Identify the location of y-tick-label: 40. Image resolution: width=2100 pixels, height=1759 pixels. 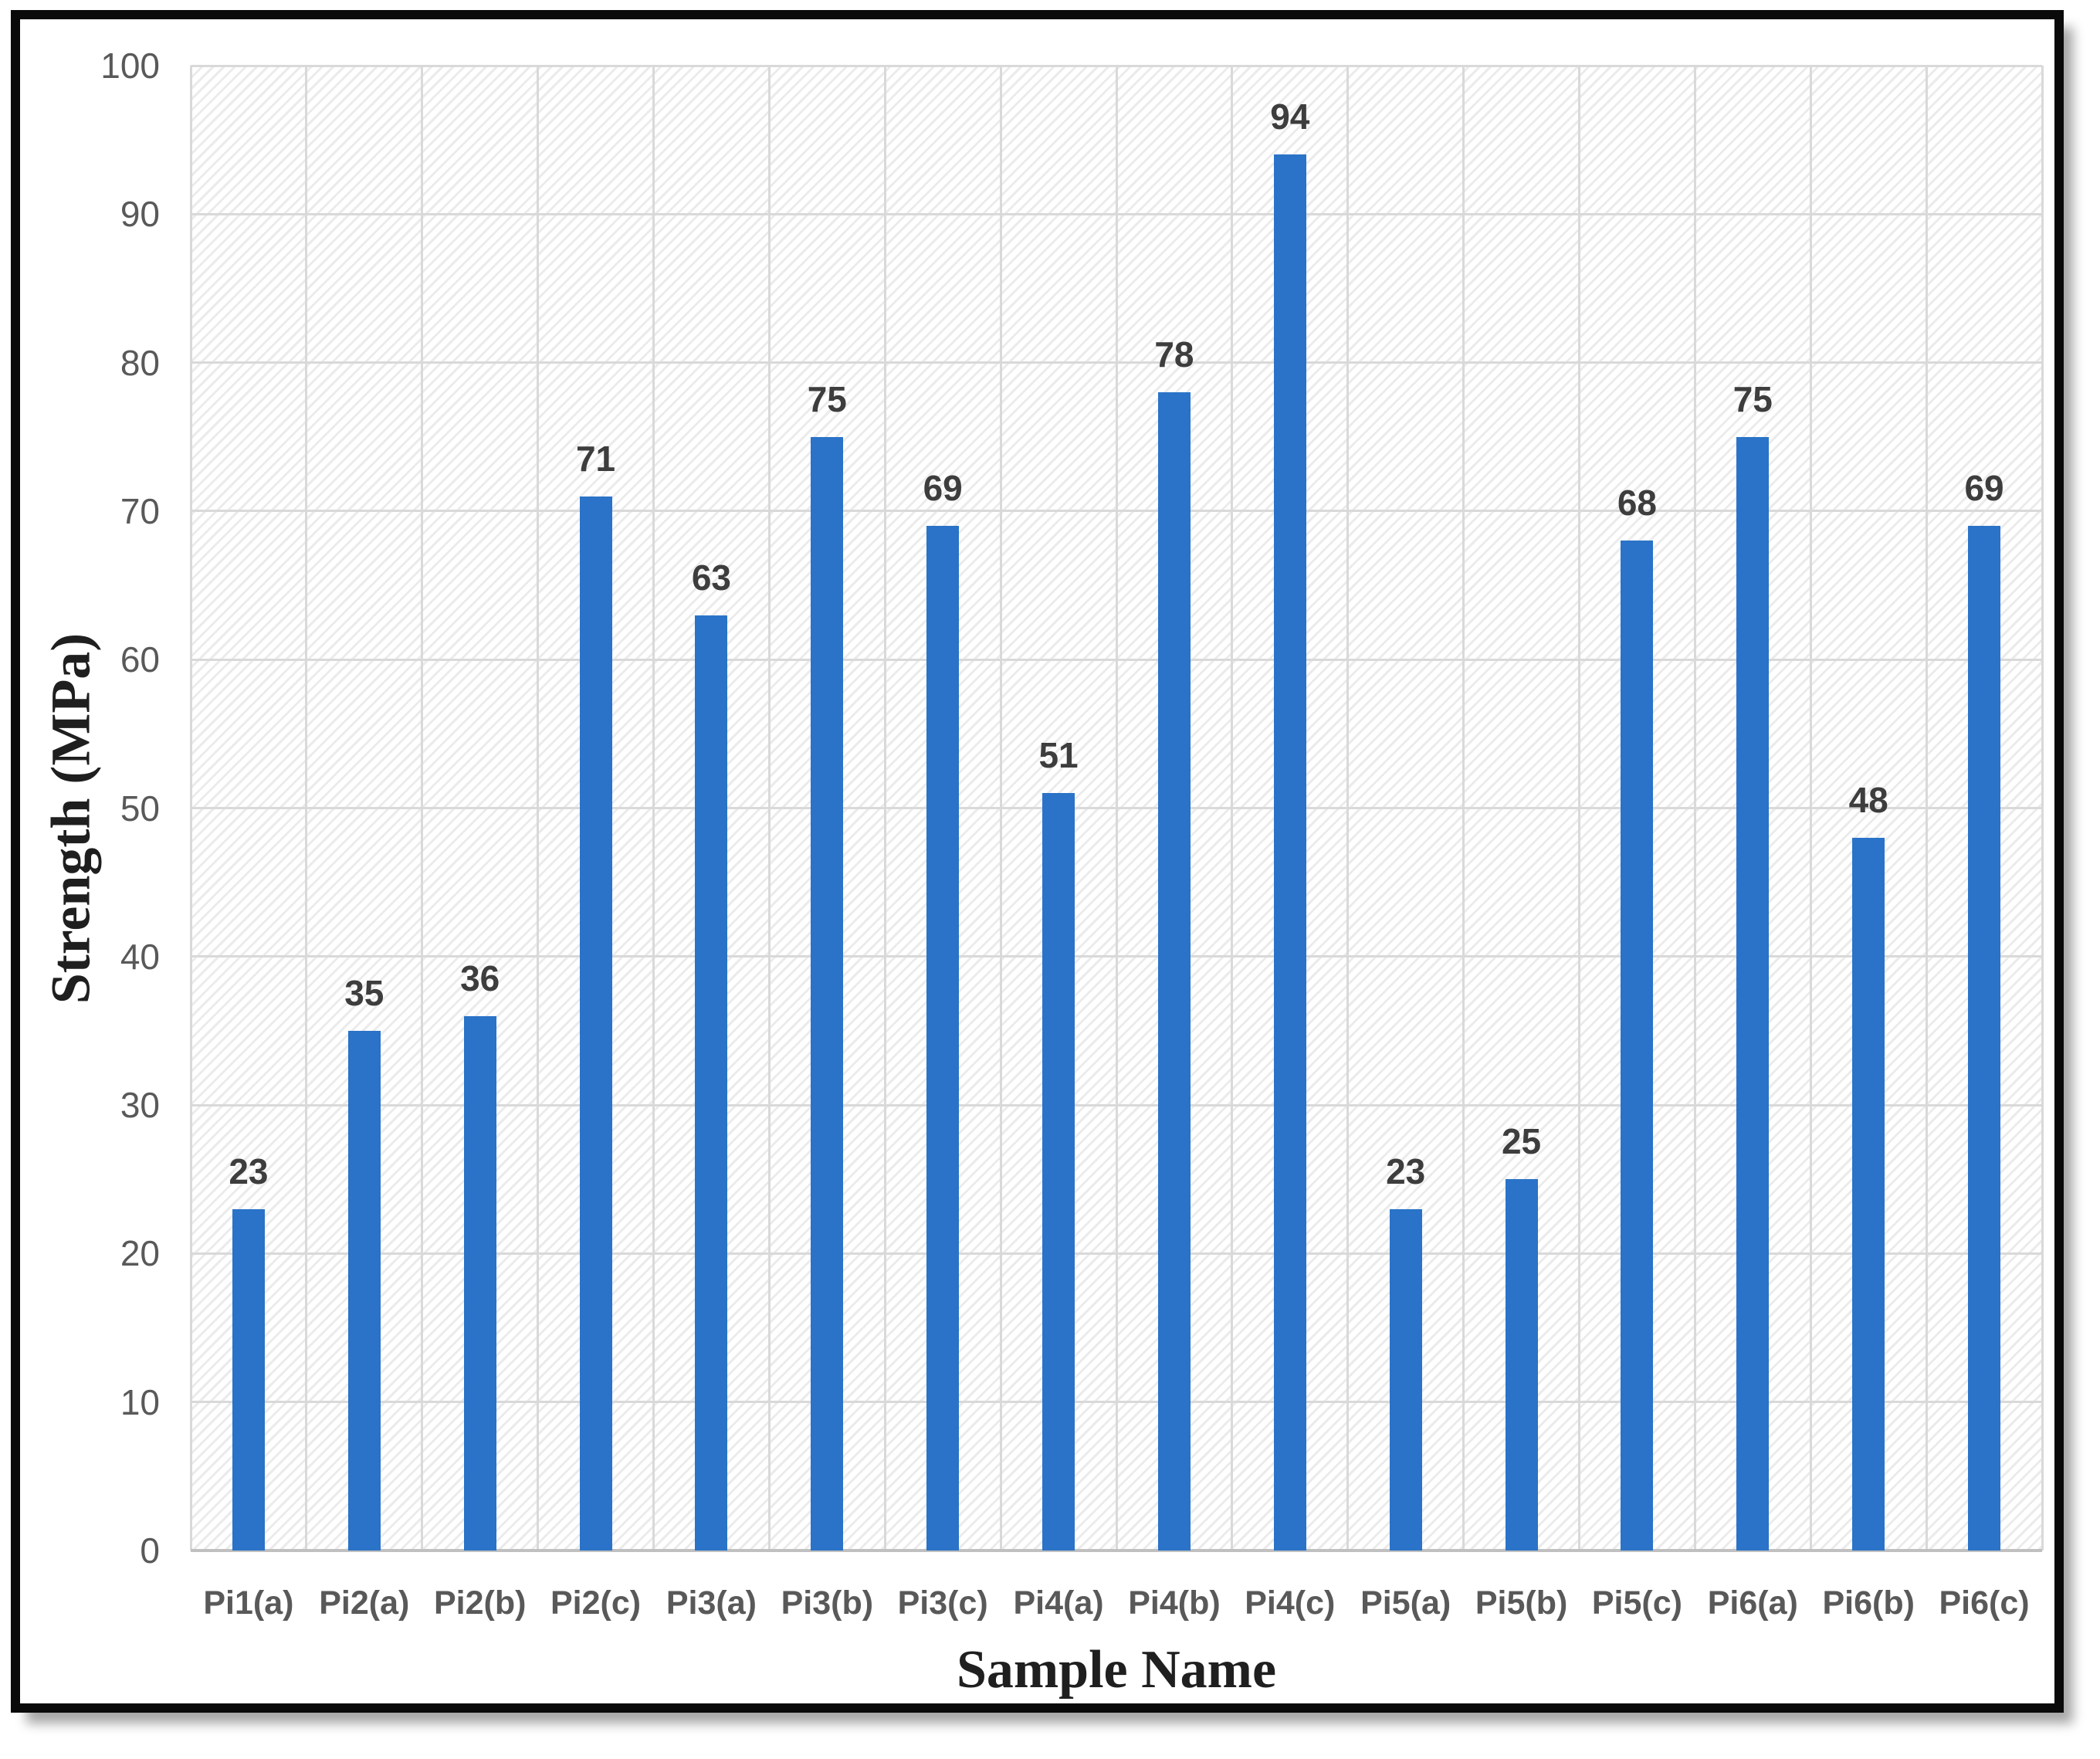
(140, 956).